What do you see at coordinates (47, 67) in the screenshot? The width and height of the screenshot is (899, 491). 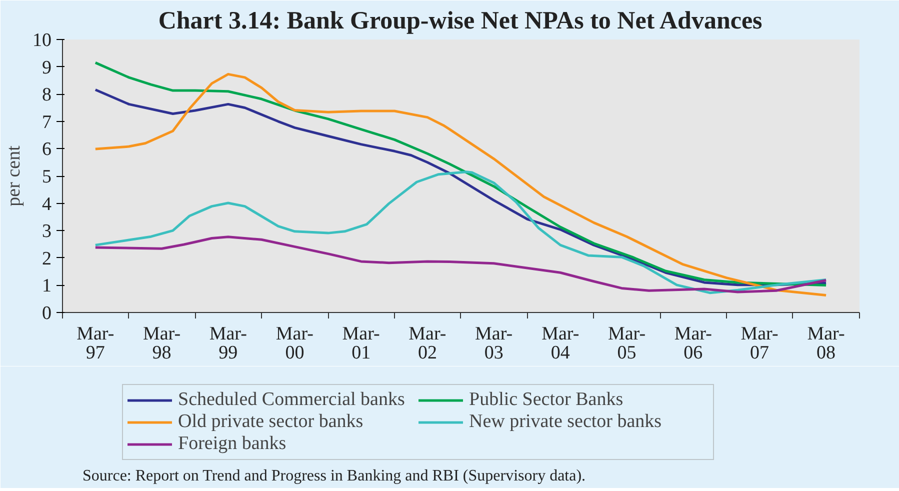 I see `y-tick-label: 9` at bounding box center [47, 67].